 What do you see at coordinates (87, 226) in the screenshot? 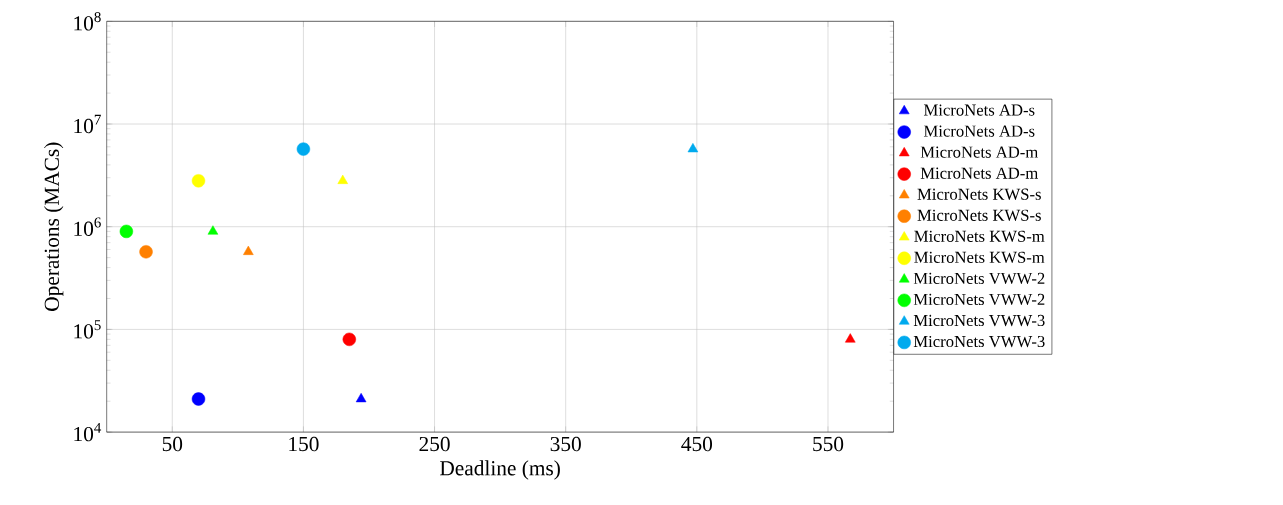
I see `y-tick-label: 10$^{6}$` at bounding box center [87, 226].